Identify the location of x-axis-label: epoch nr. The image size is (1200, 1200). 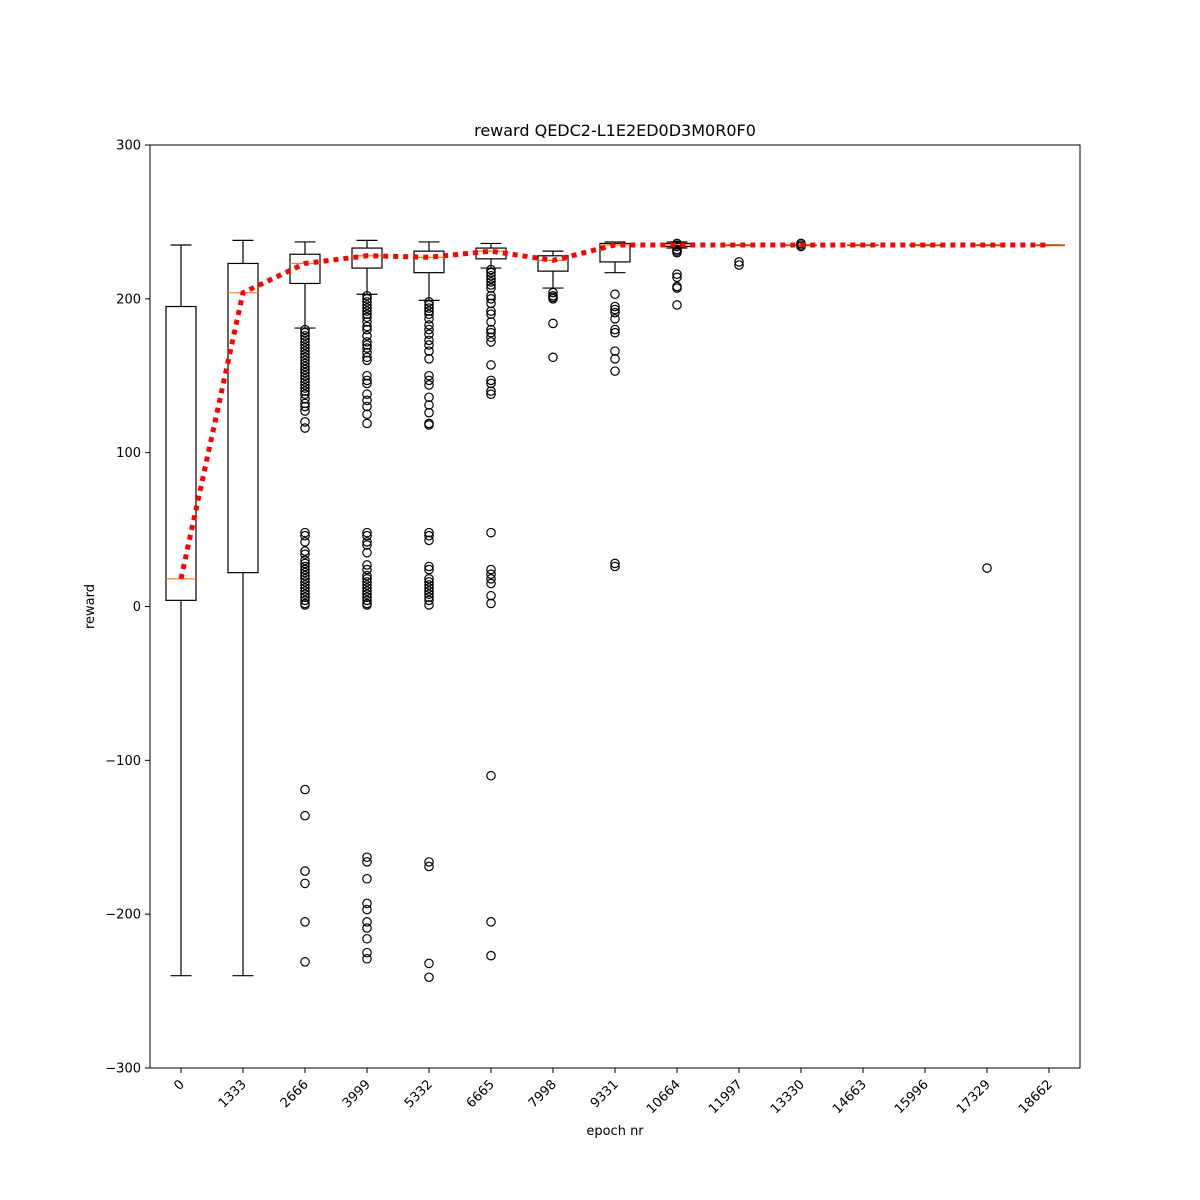
(615, 1131).